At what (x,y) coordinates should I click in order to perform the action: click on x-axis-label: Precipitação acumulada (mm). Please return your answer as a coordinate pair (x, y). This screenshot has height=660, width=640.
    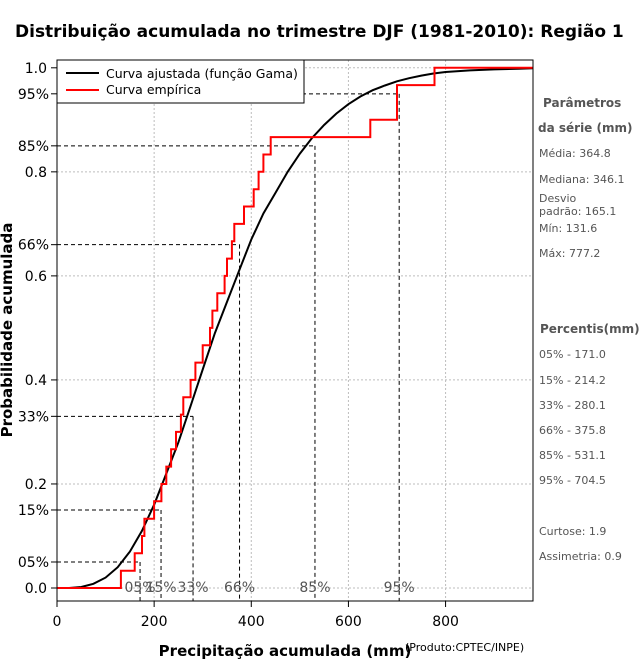
    Looking at the image, I should click on (285, 651).